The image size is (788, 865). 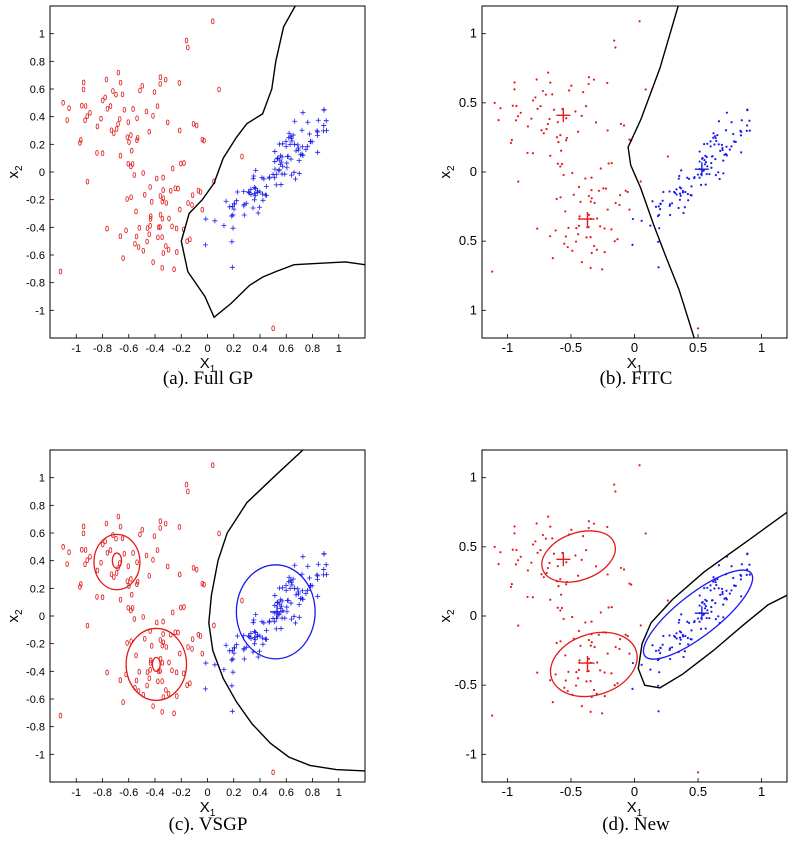 What do you see at coordinates (312, 349) in the screenshot?
I see `x-tick-label: 0.8` at bounding box center [312, 349].